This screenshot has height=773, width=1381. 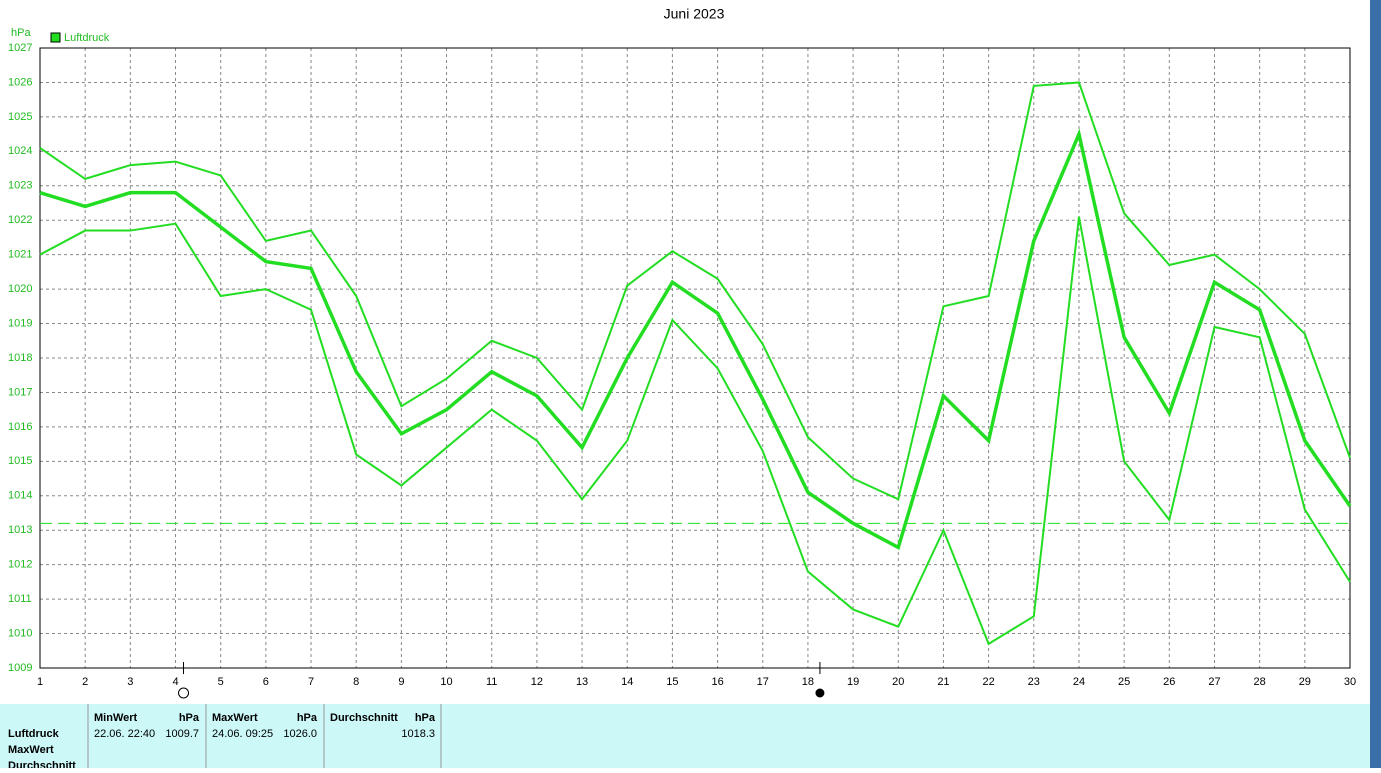 I want to click on chart-title: Juni 2023, so click(x=694, y=14).